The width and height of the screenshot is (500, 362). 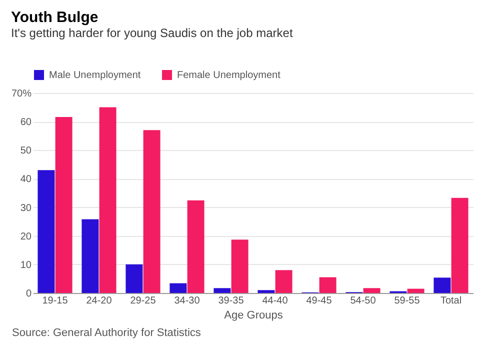 What do you see at coordinates (26, 180) in the screenshot?
I see `y-tick-label: 40` at bounding box center [26, 180].